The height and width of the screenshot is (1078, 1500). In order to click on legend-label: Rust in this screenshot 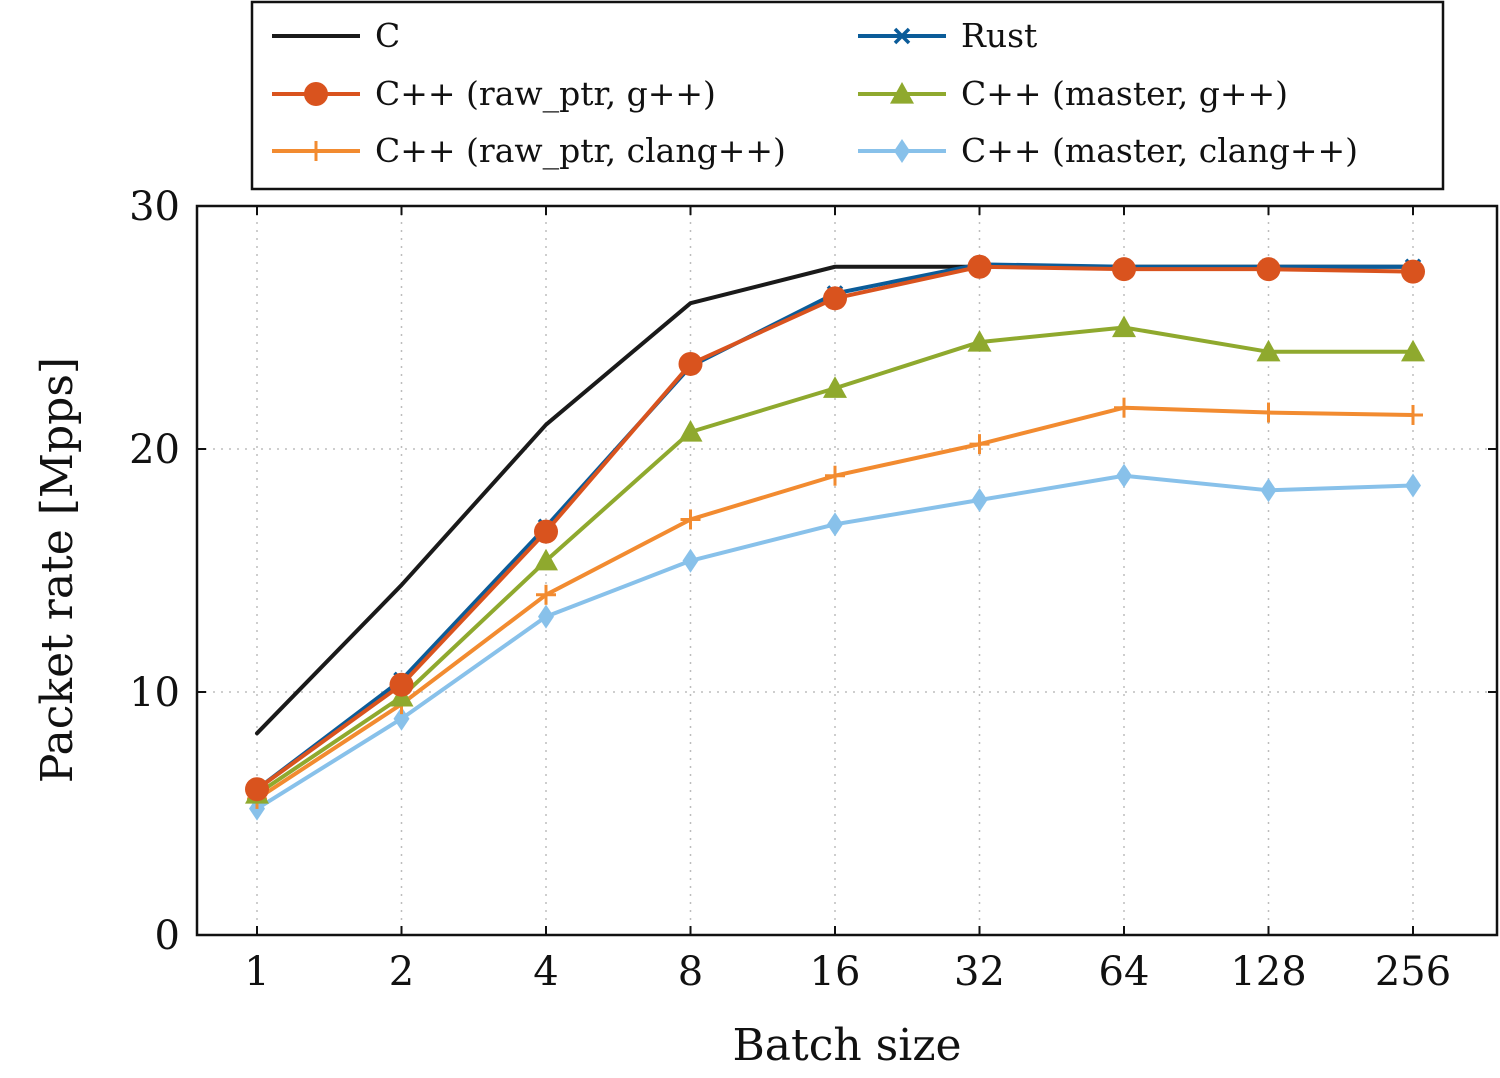, I will do `click(999, 35)`.